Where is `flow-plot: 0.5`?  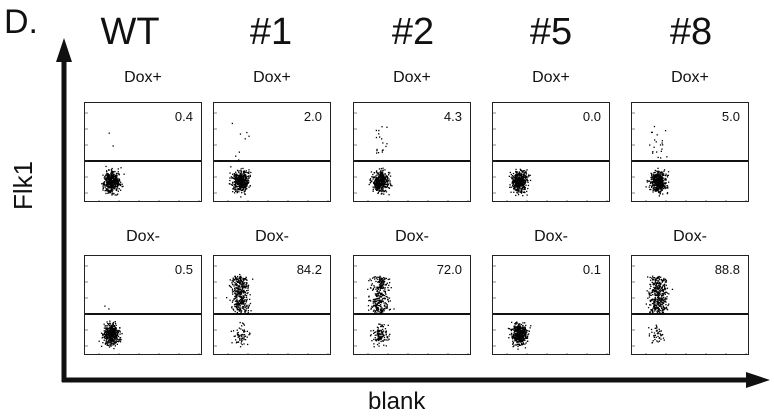
flow-plot: 0.5 is located at coordinates (143, 305).